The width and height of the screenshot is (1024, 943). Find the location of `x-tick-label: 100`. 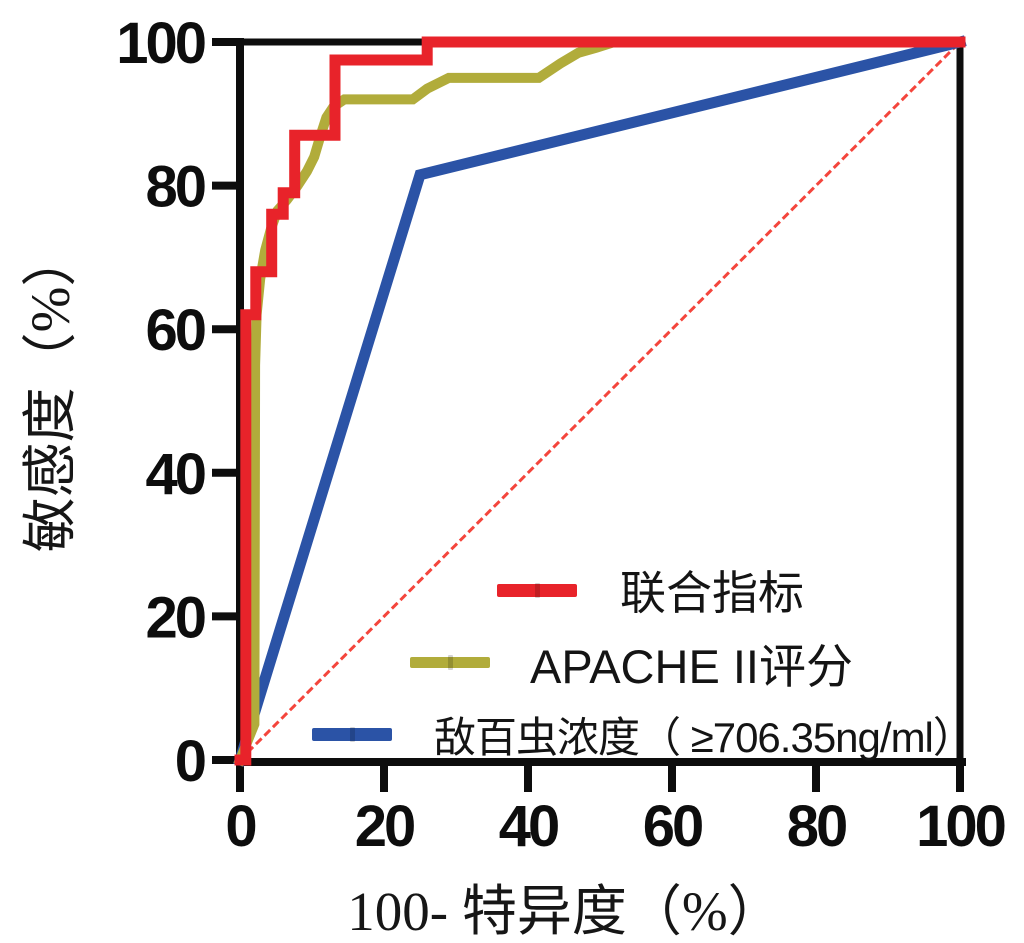

x-tick-label: 100 is located at coordinates (960, 826).